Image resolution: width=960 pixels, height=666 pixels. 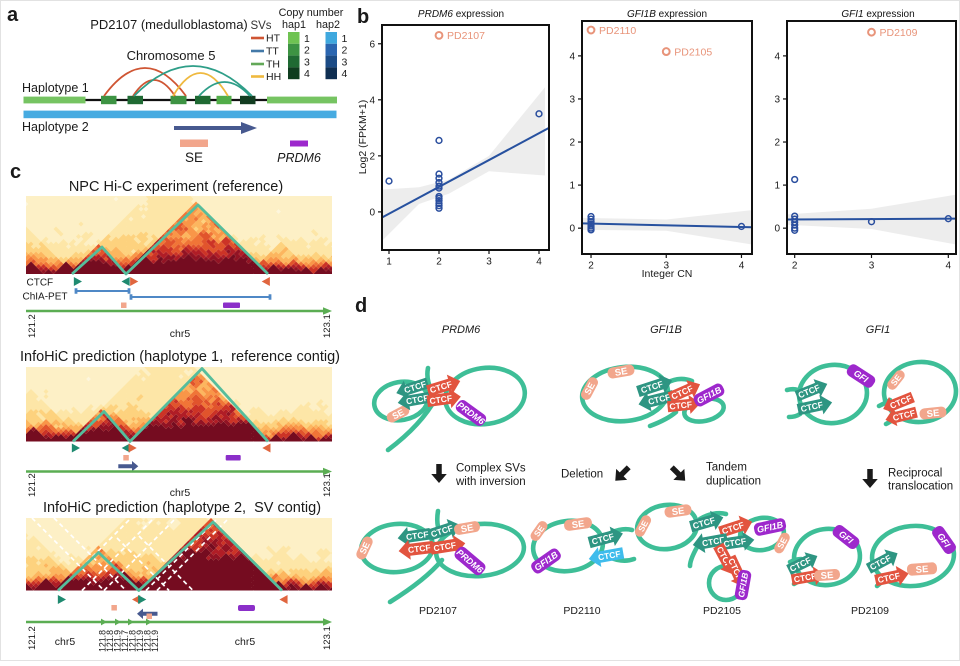 What do you see at coordinates (55, 88) in the screenshot?
I see `svg-text: Haplotype 1` at bounding box center [55, 88].